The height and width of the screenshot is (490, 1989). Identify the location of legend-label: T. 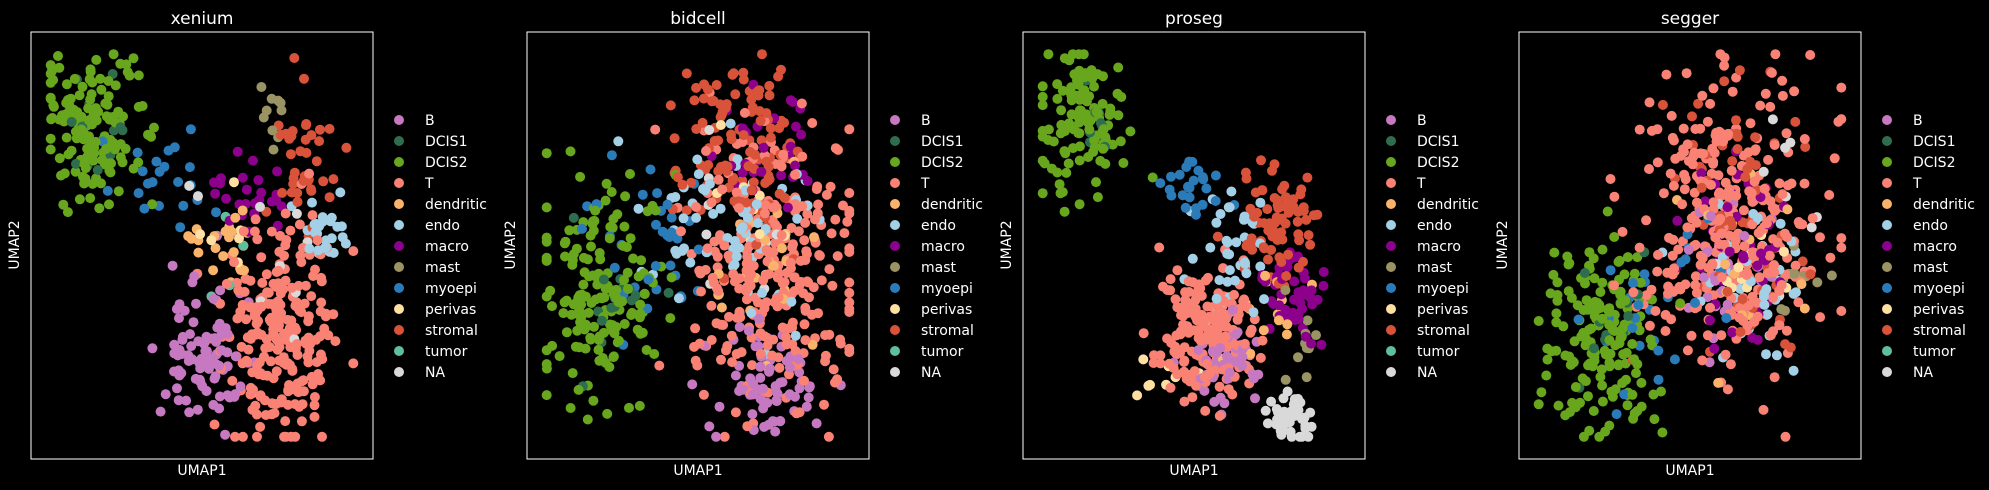
(1917, 184).